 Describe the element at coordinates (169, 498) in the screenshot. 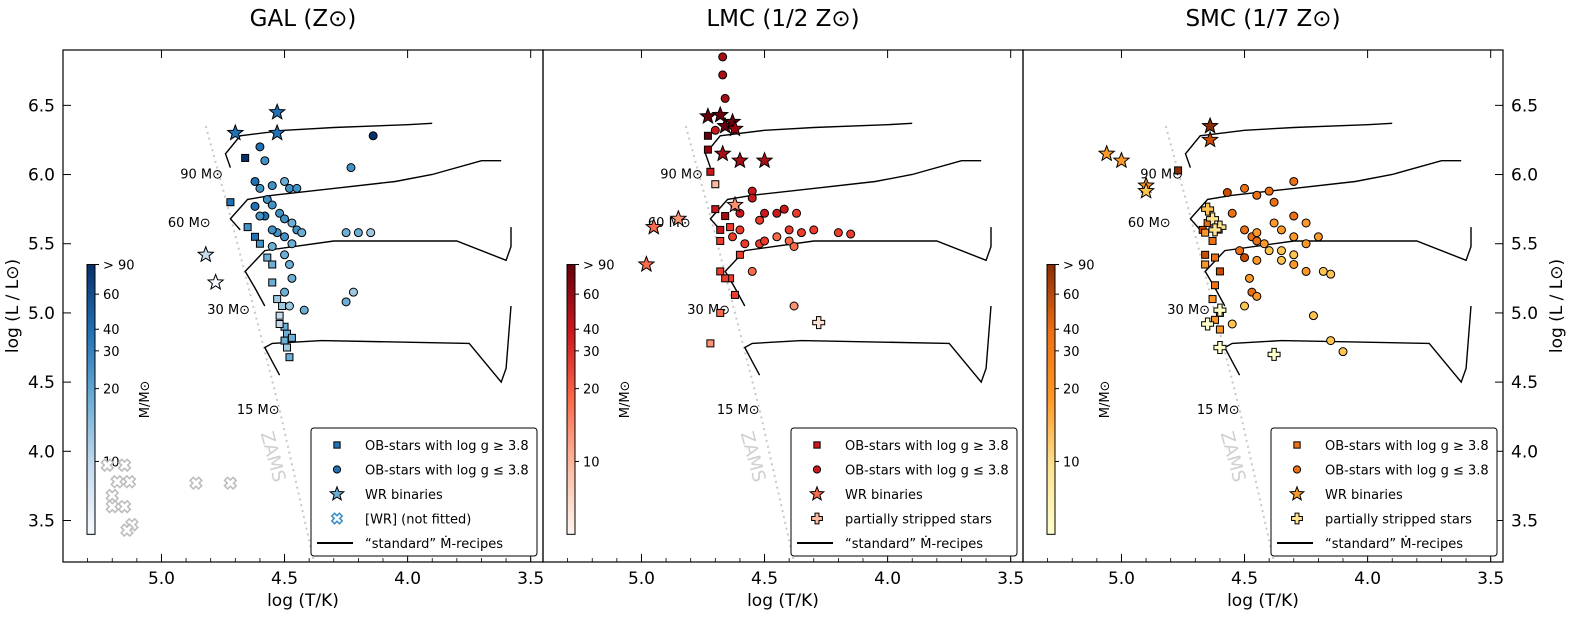

I see `series-cross-x` at that location.